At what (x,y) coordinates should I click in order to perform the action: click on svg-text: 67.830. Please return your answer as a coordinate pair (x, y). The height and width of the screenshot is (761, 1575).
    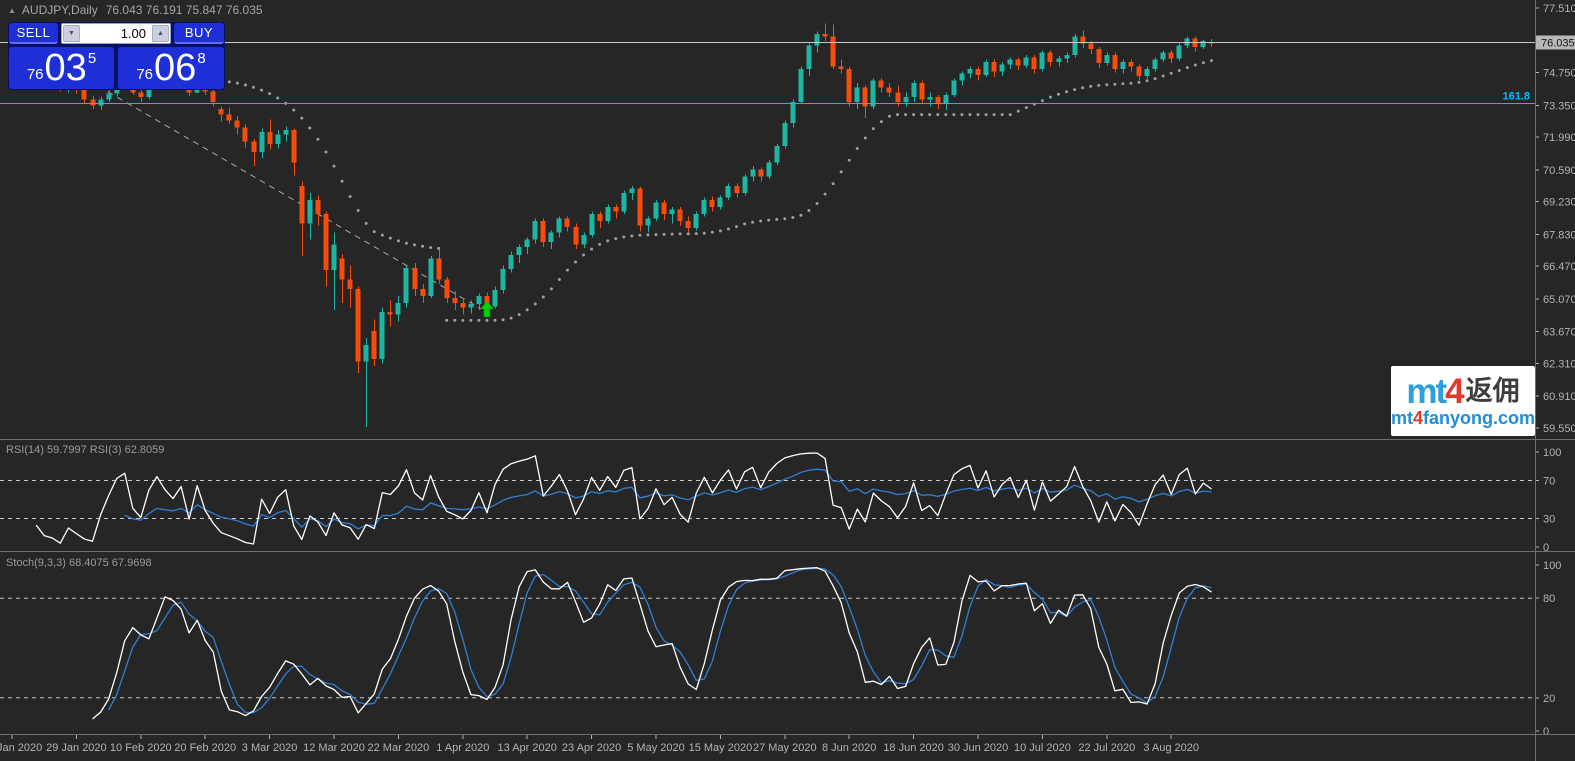
    Looking at the image, I should click on (1559, 235).